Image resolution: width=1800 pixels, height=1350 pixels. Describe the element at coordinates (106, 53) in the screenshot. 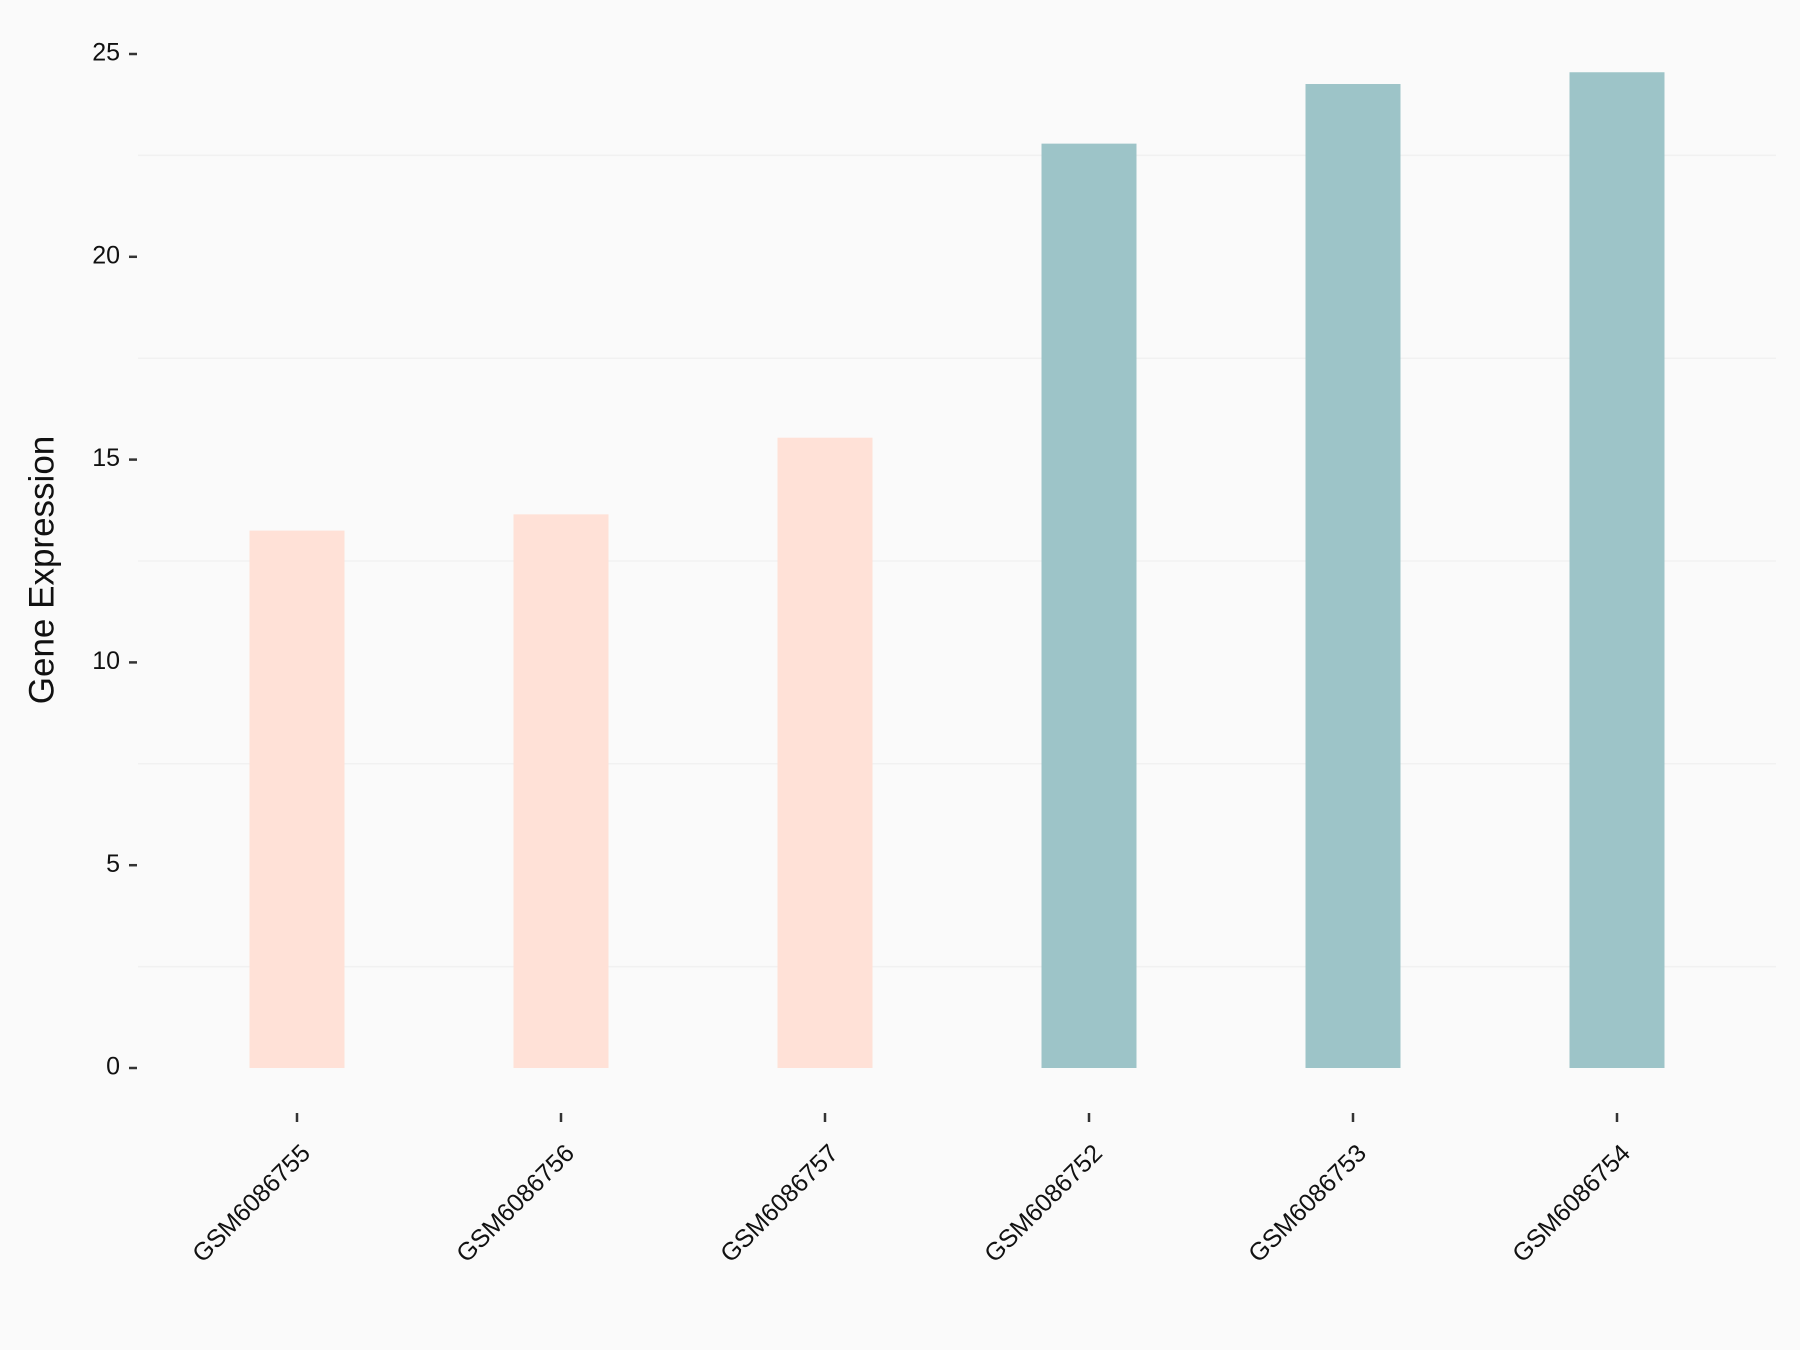

I see `y-tick-label: 25` at that location.